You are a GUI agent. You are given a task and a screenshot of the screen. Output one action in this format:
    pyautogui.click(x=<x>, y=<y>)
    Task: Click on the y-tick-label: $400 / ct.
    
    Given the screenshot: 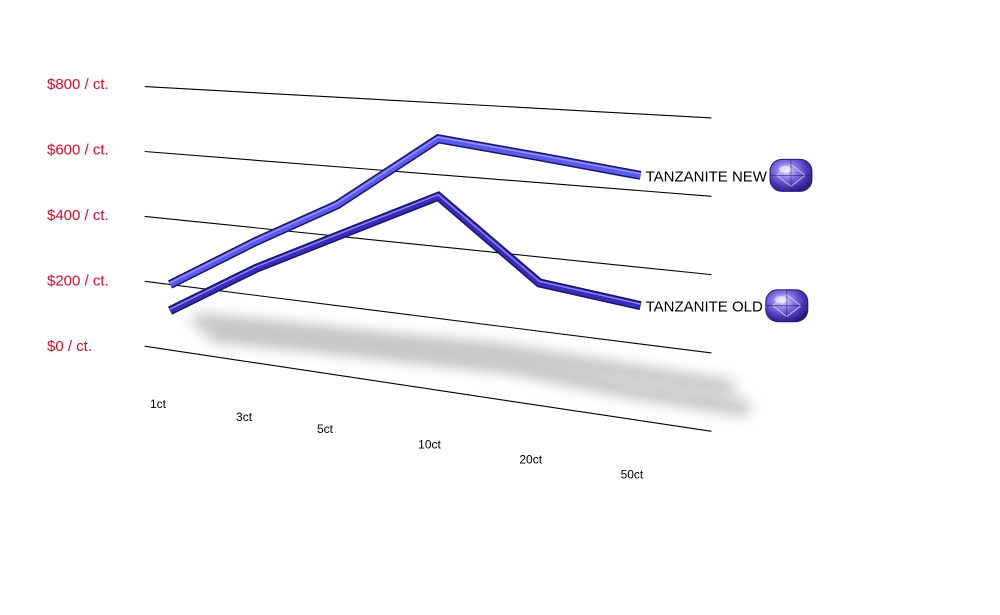 What is the action you would take?
    pyautogui.click(x=78, y=215)
    